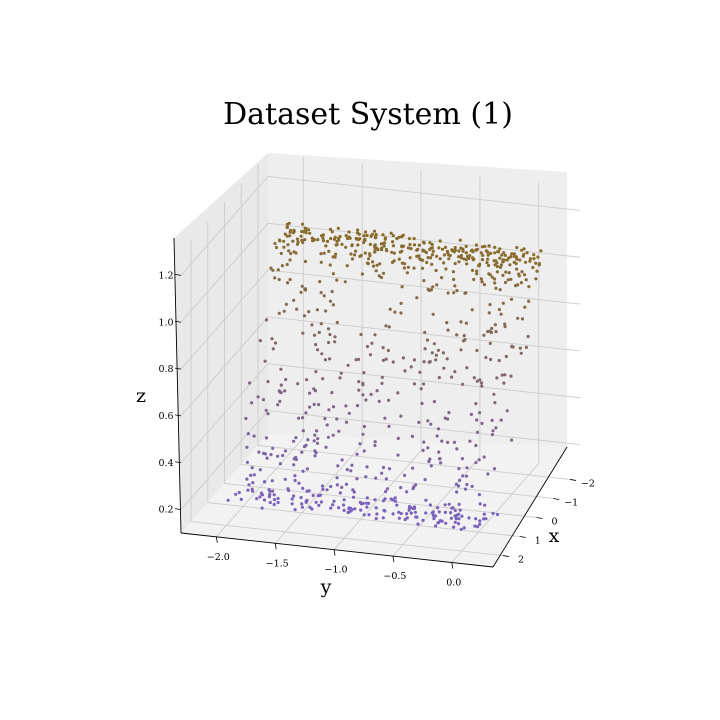 The height and width of the screenshot is (720, 720). Describe the element at coordinates (554, 536) in the screenshot. I see `x-axis-label: x` at that location.